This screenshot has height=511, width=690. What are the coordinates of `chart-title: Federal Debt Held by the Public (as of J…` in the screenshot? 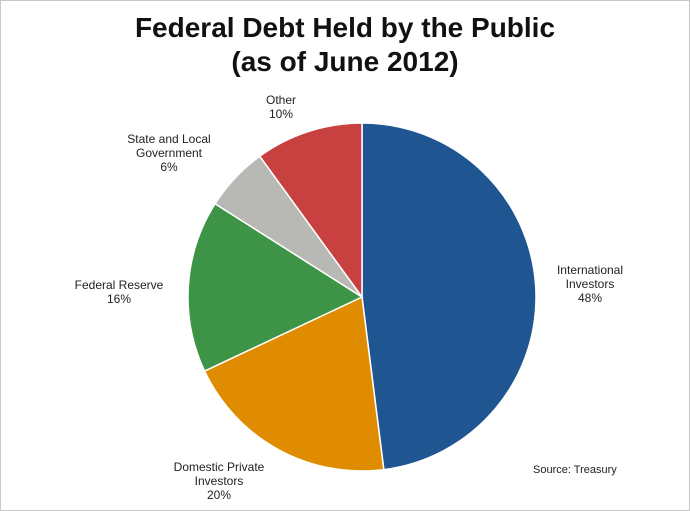 It's located at (345, 44).